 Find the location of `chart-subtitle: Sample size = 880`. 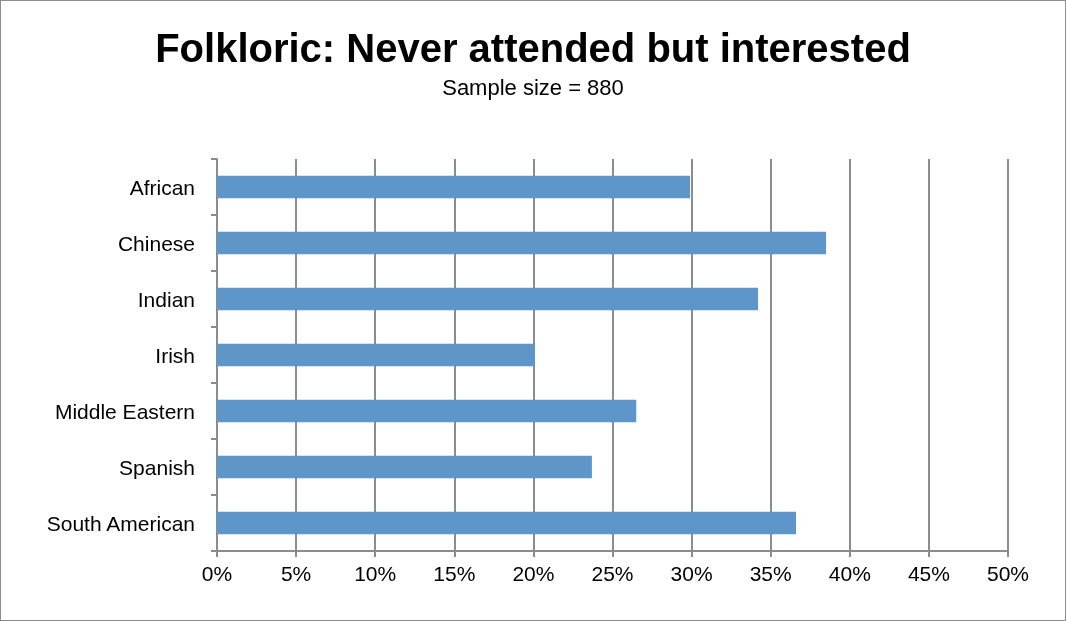

chart-subtitle: Sample size = 880 is located at coordinates (533, 87).